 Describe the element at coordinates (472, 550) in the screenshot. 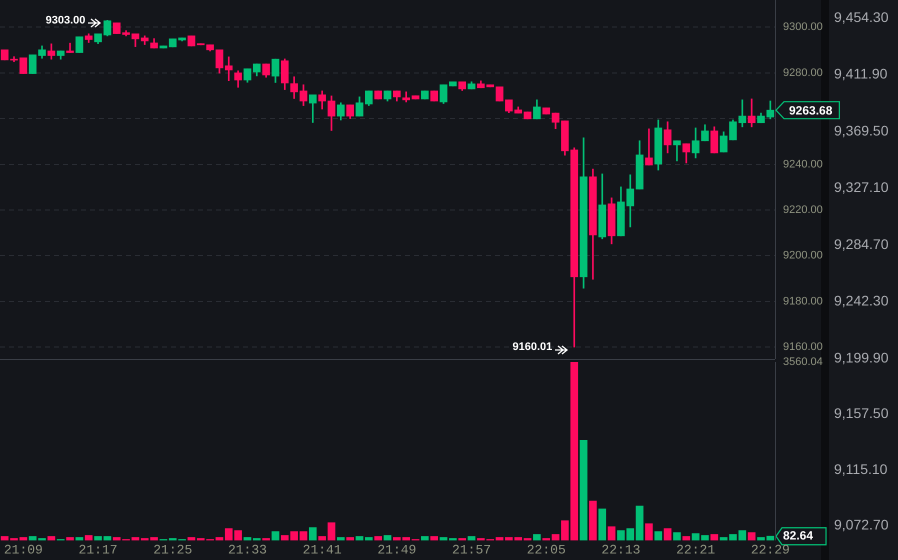

I see `x-tick-label: 21:57` at that location.